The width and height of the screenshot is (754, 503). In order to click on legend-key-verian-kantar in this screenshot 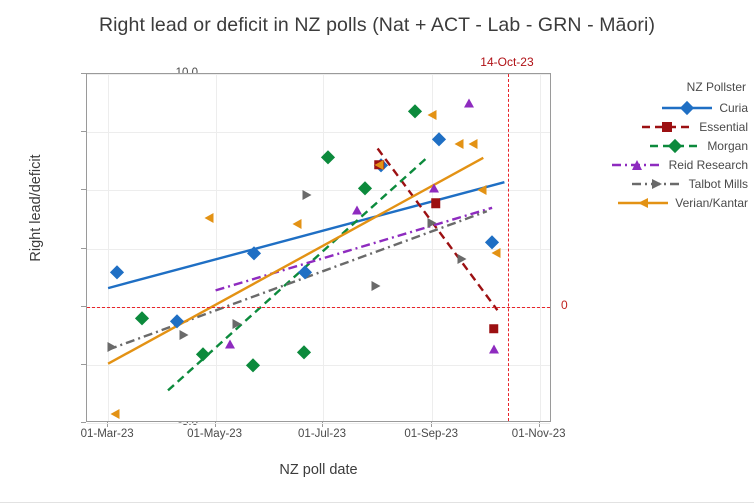, I will do `click(643, 203)`.